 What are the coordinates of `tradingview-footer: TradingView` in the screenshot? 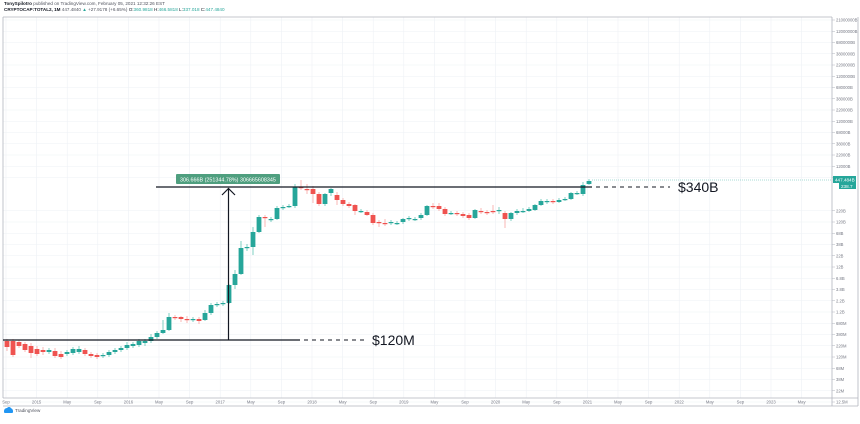 It's located at (22, 410).